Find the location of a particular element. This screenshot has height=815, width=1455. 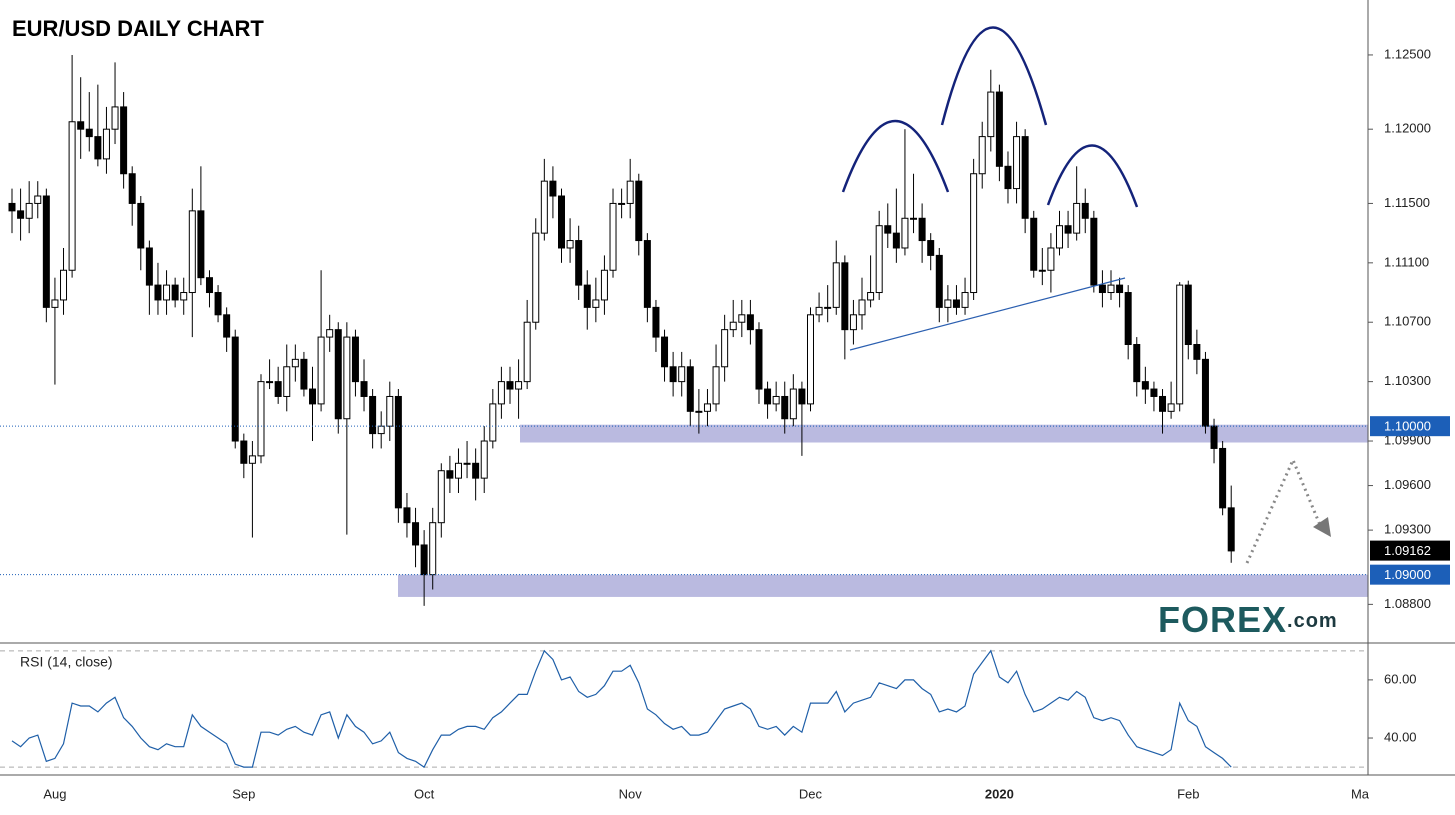

y-tick-label: 1.12000 is located at coordinates (1407, 128).